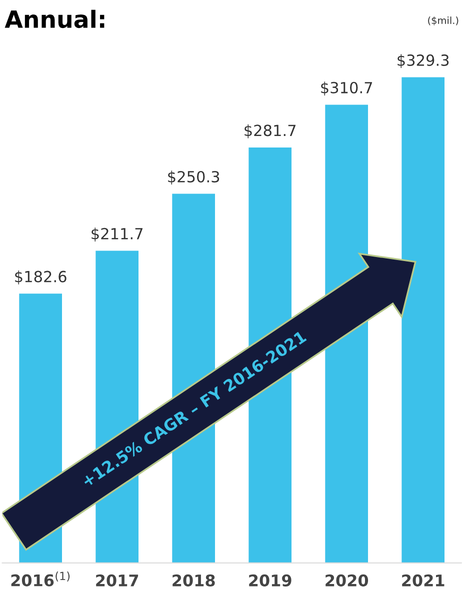  What do you see at coordinates (423, 580) in the screenshot?
I see `x-tick-label: 2021` at bounding box center [423, 580].